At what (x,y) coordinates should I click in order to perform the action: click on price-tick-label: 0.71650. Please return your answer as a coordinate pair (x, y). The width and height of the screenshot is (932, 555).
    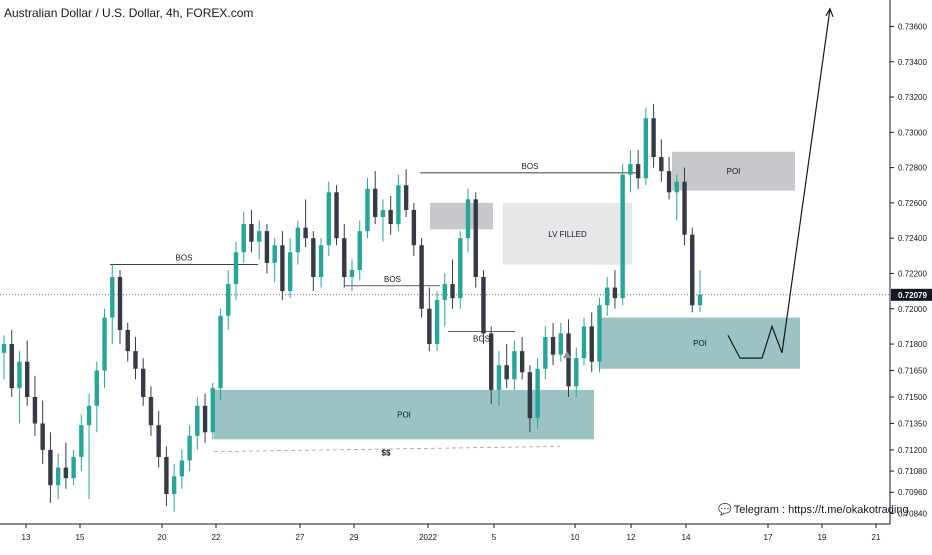
    Looking at the image, I should click on (912, 371).